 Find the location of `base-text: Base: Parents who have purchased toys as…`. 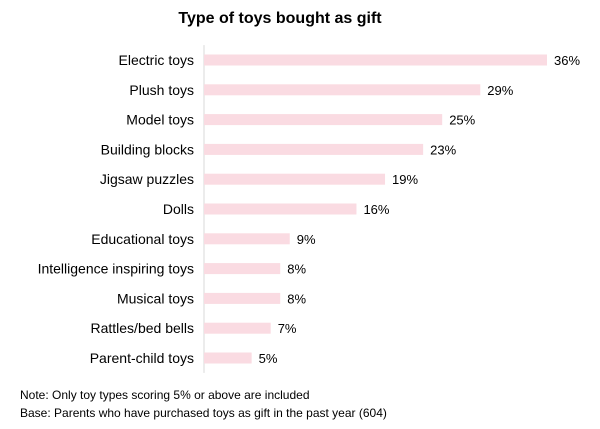

base-text: Base: Parents who have purchased toys as… is located at coordinates (203, 413).